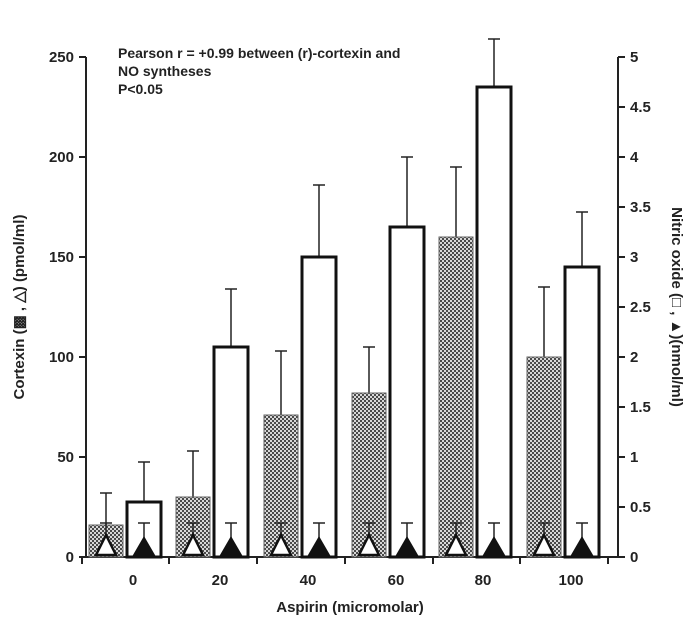 This screenshot has width=700, height=633. Describe the element at coordinates (61, 157) in the screenshot. I see `left-tick-label: 200` at that location.